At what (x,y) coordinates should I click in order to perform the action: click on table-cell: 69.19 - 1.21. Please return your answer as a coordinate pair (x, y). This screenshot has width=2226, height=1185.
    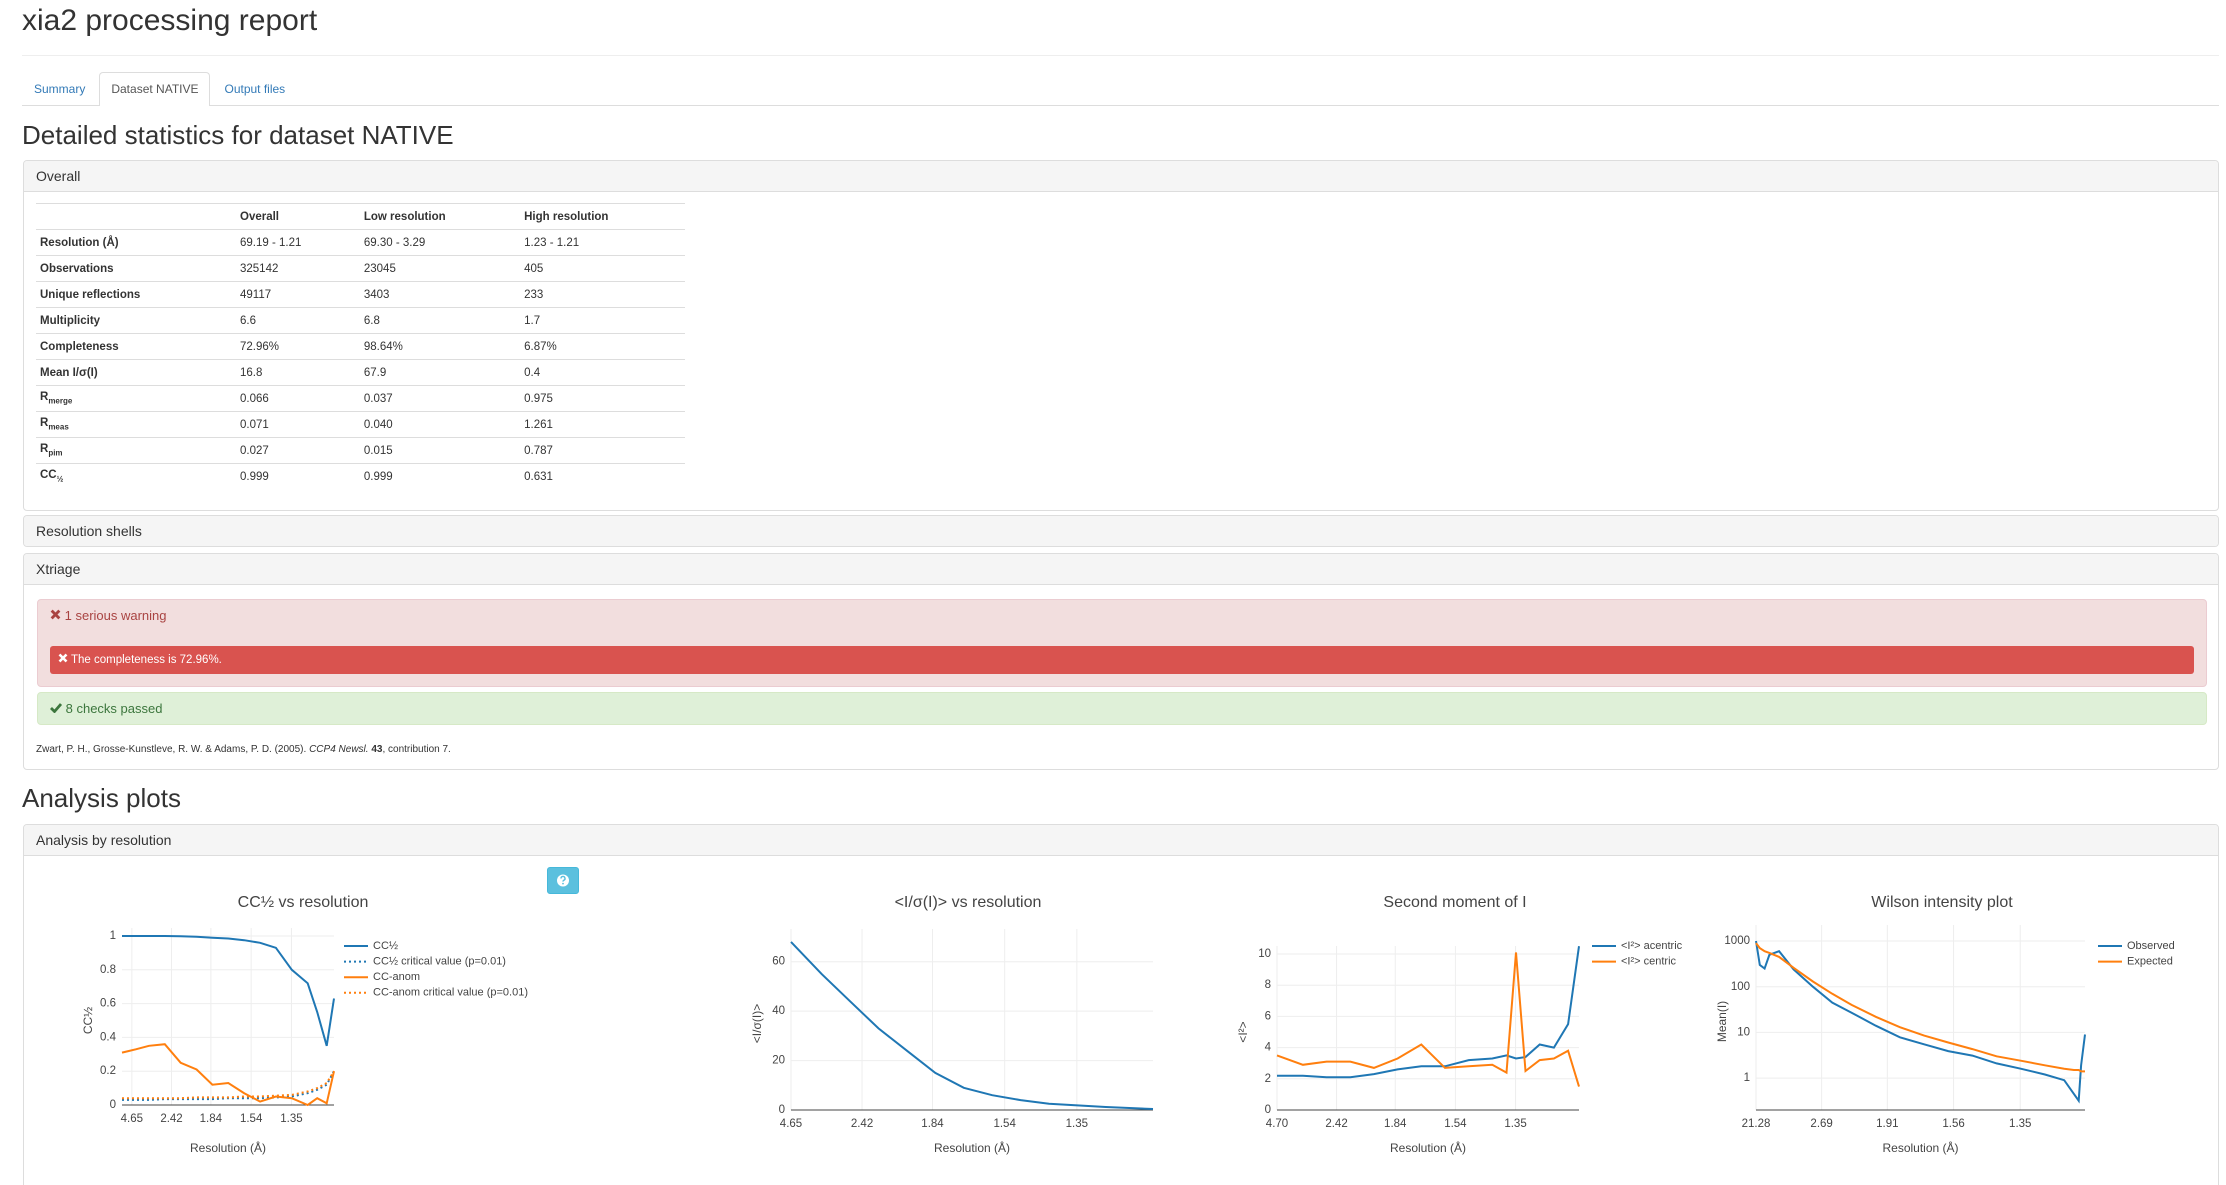
    Looking at the image, I should click on (298, 242).